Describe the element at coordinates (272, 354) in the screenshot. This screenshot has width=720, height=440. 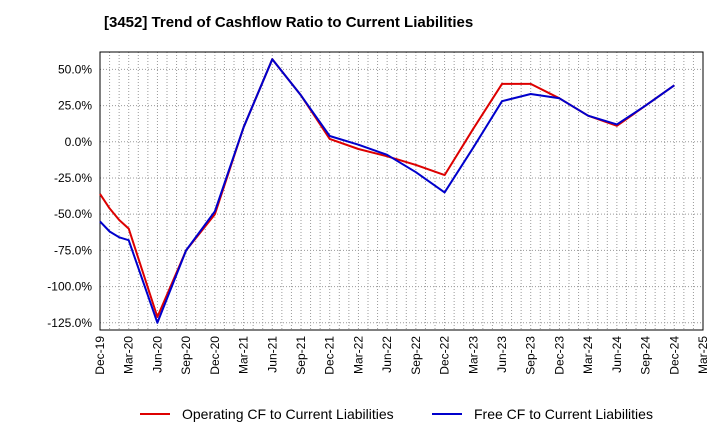
I see `x-tick-label: Jun-21` at that location.